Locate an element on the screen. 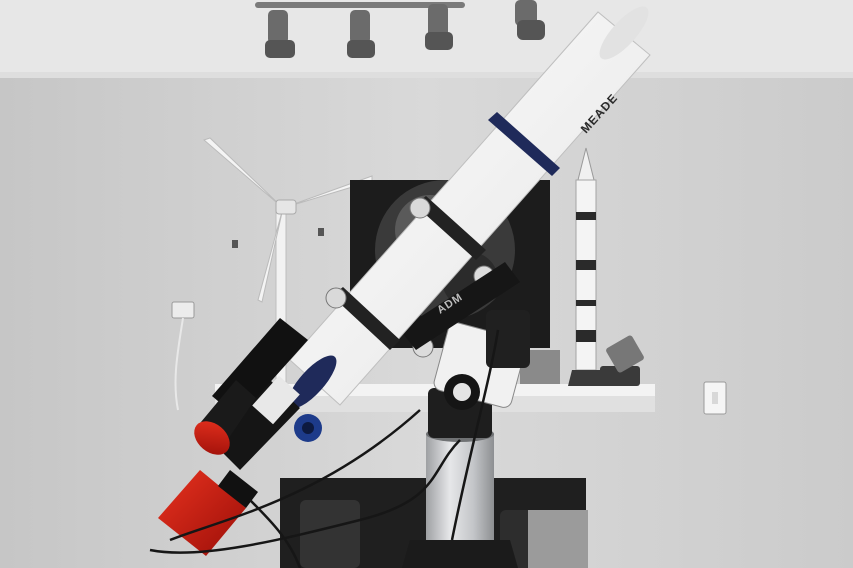 Image resolution: width=853 pixels, height=568 pixels. imaging-camera is located at coordinates (208, 513).